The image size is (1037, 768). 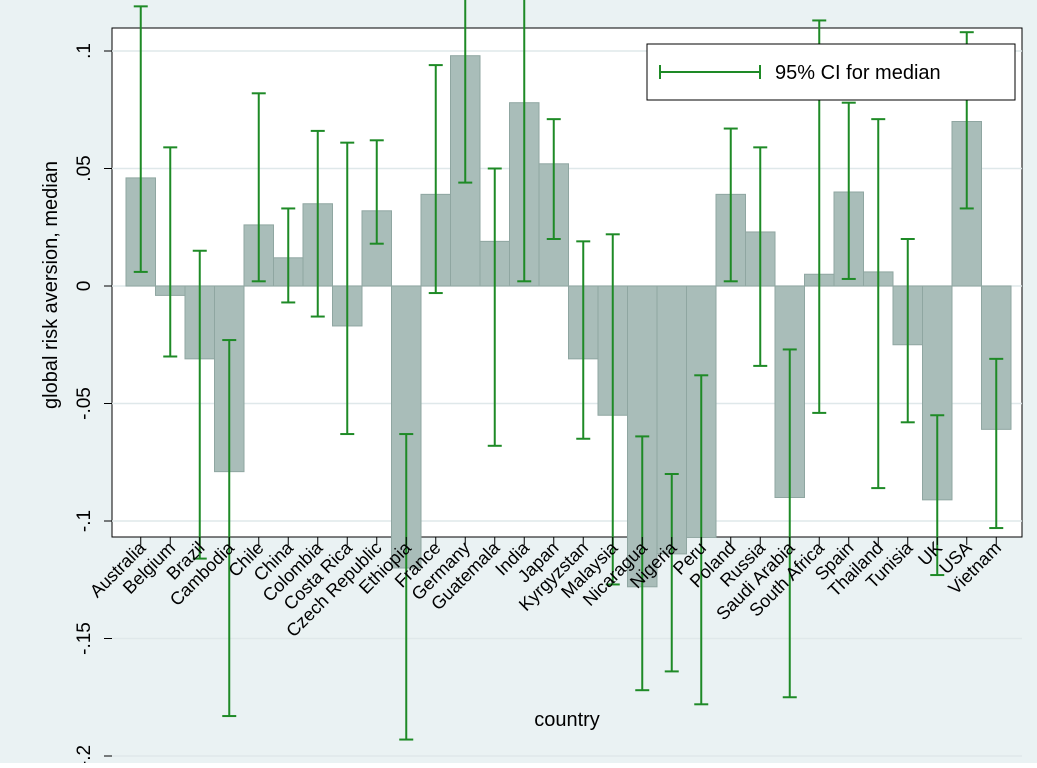 I want to click on y-axis: .2.15.1.050-.05-.1-.15-.2, so click(x=93, y=405).